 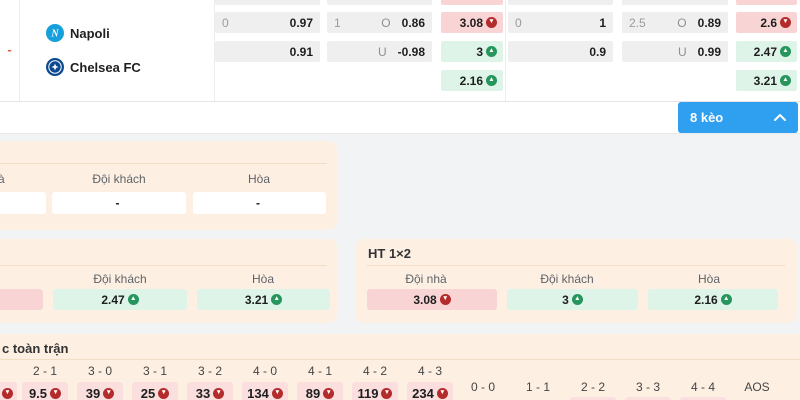 What do you see at coordinates (105, 67) in the screenshot?
I see `away-team-name: Chelsea FC` at bounding box center [105, 67].